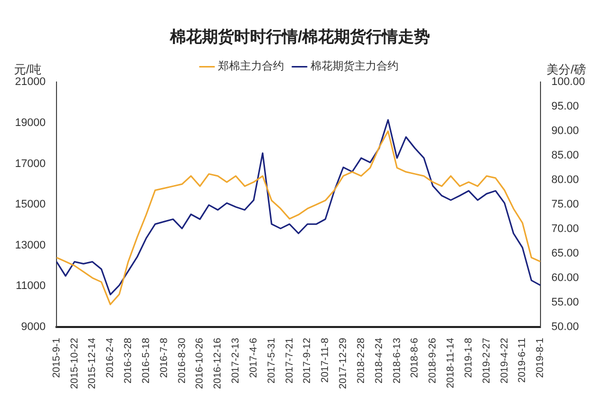  What do you see at coordinates (218, 363) in the screenshot?
I see `x-tick-label: 2016-12-16` at bounding box center [218, 363].